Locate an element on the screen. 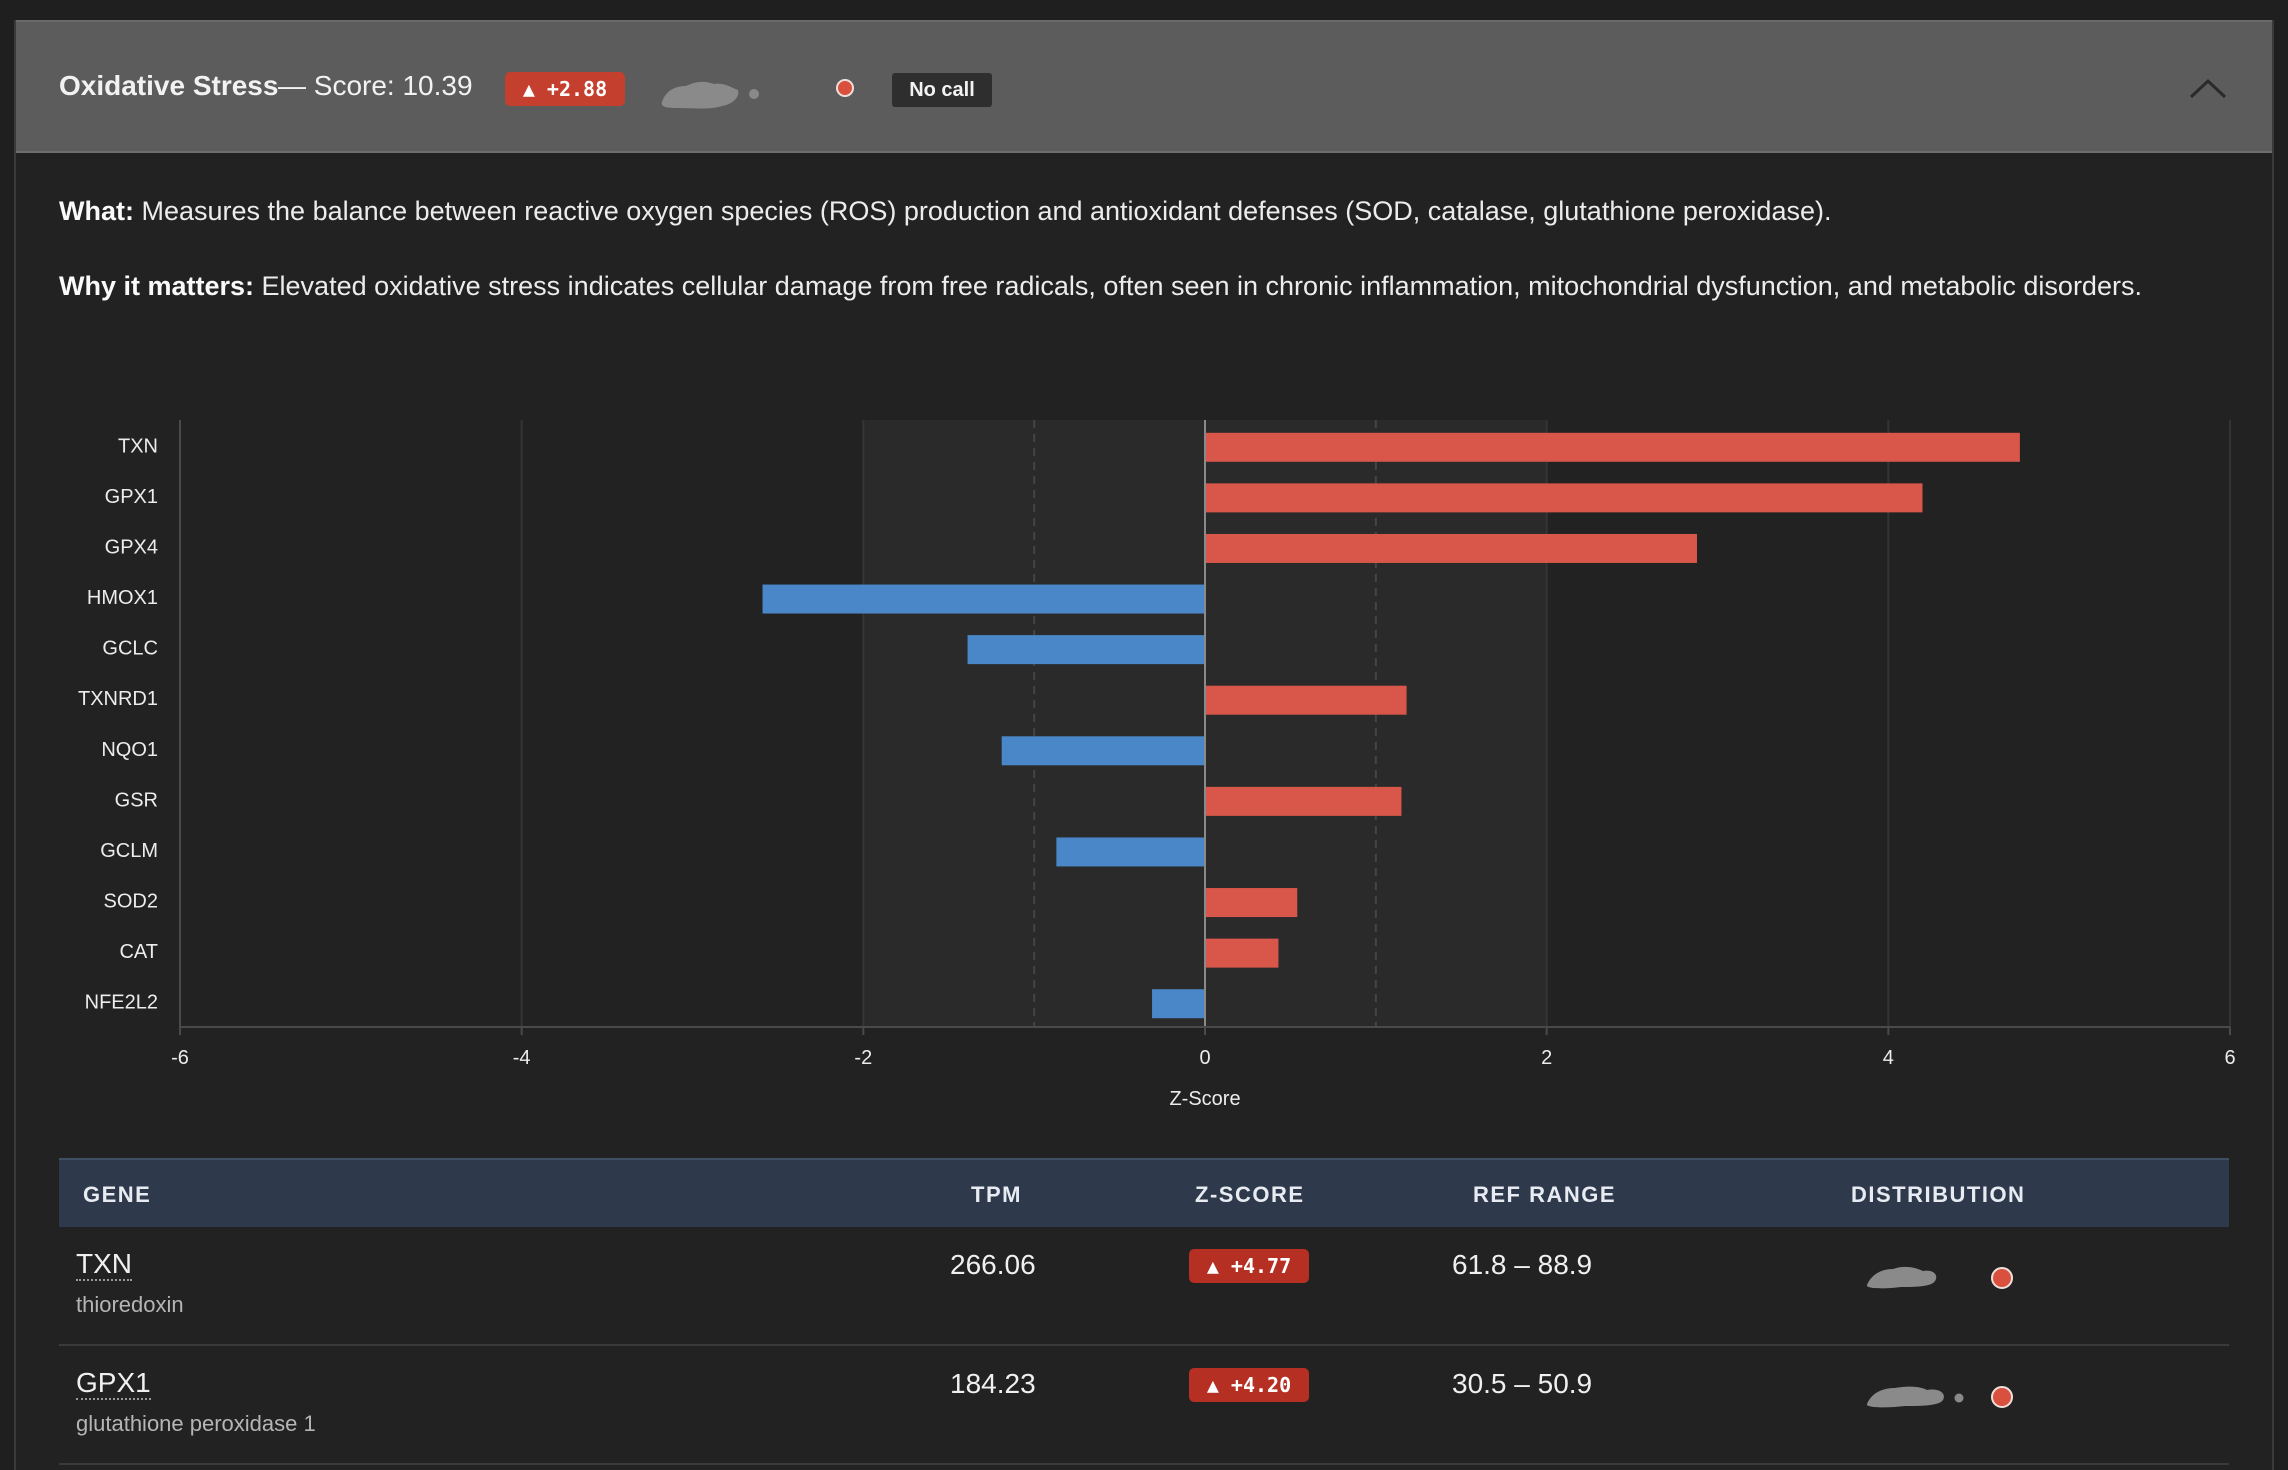  zscore-badge: ▲ +2.88 is located at coordinates (565, 89).